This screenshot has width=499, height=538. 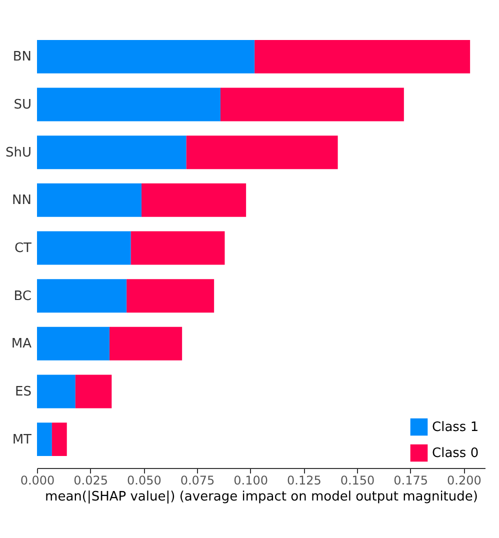 I want to click on y-tick-label: CT, so click(x=23, y=248).